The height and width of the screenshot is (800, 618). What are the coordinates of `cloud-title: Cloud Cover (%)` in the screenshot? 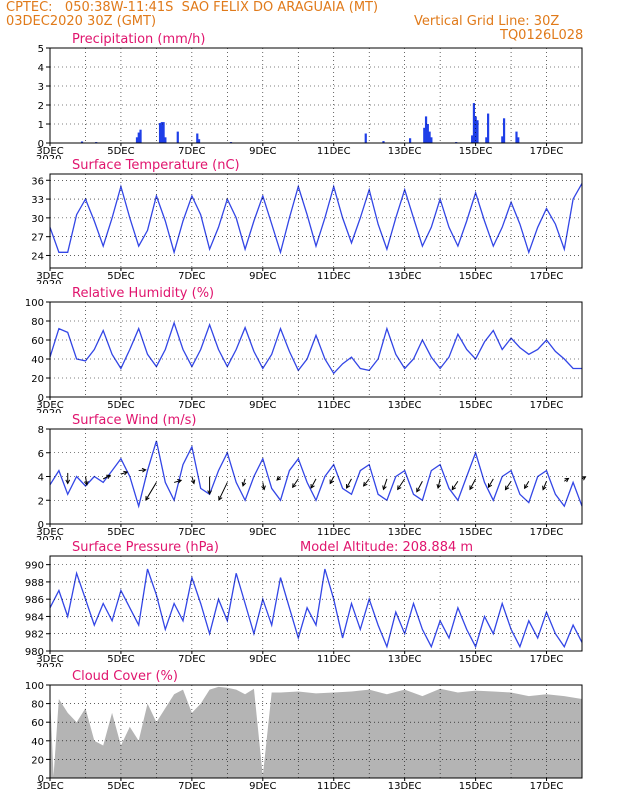 It's located at (125, 676).